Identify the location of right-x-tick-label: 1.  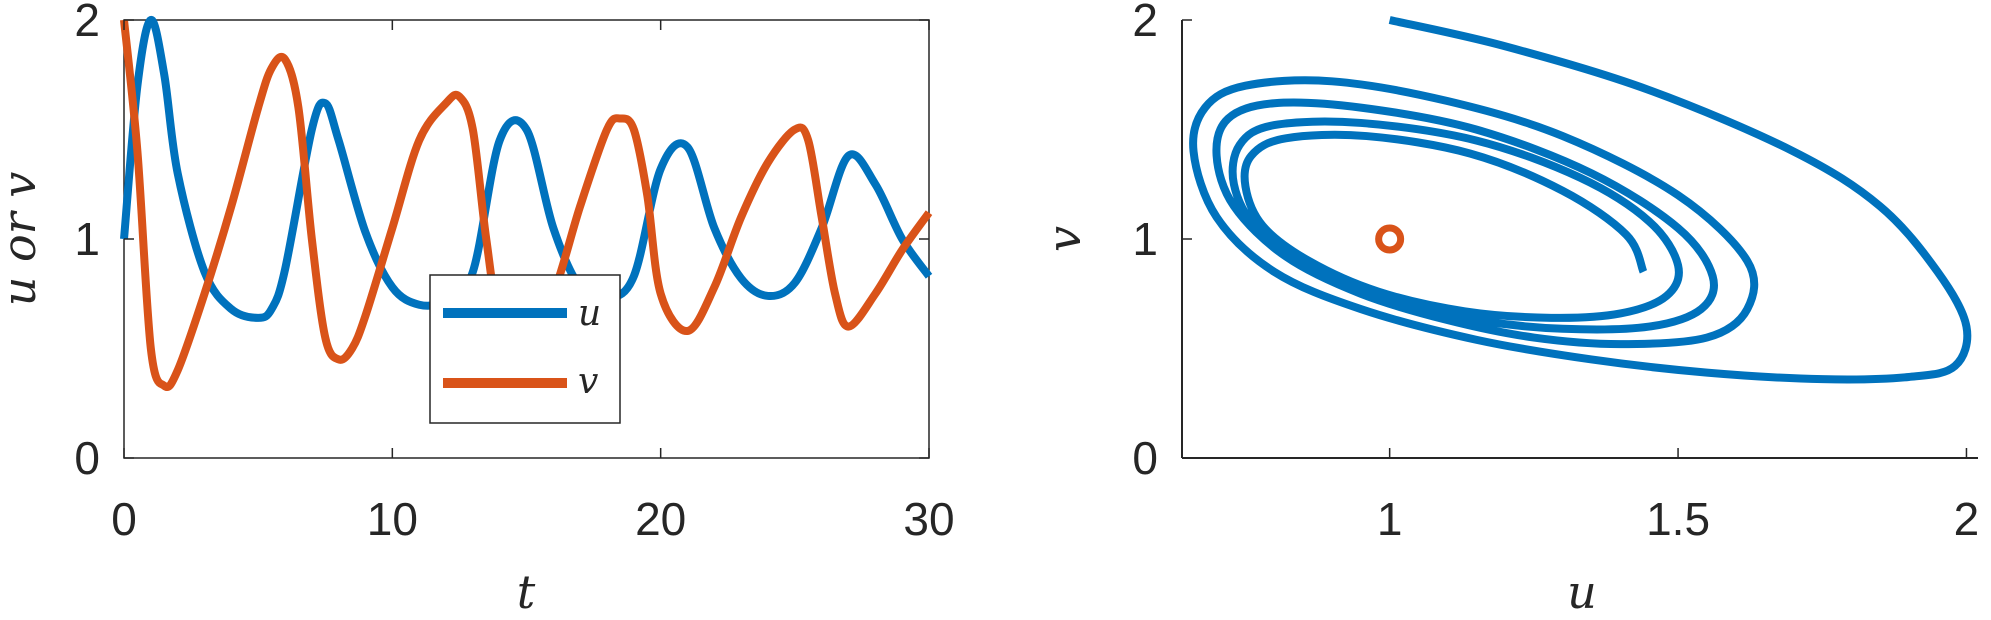
(1390, 519).